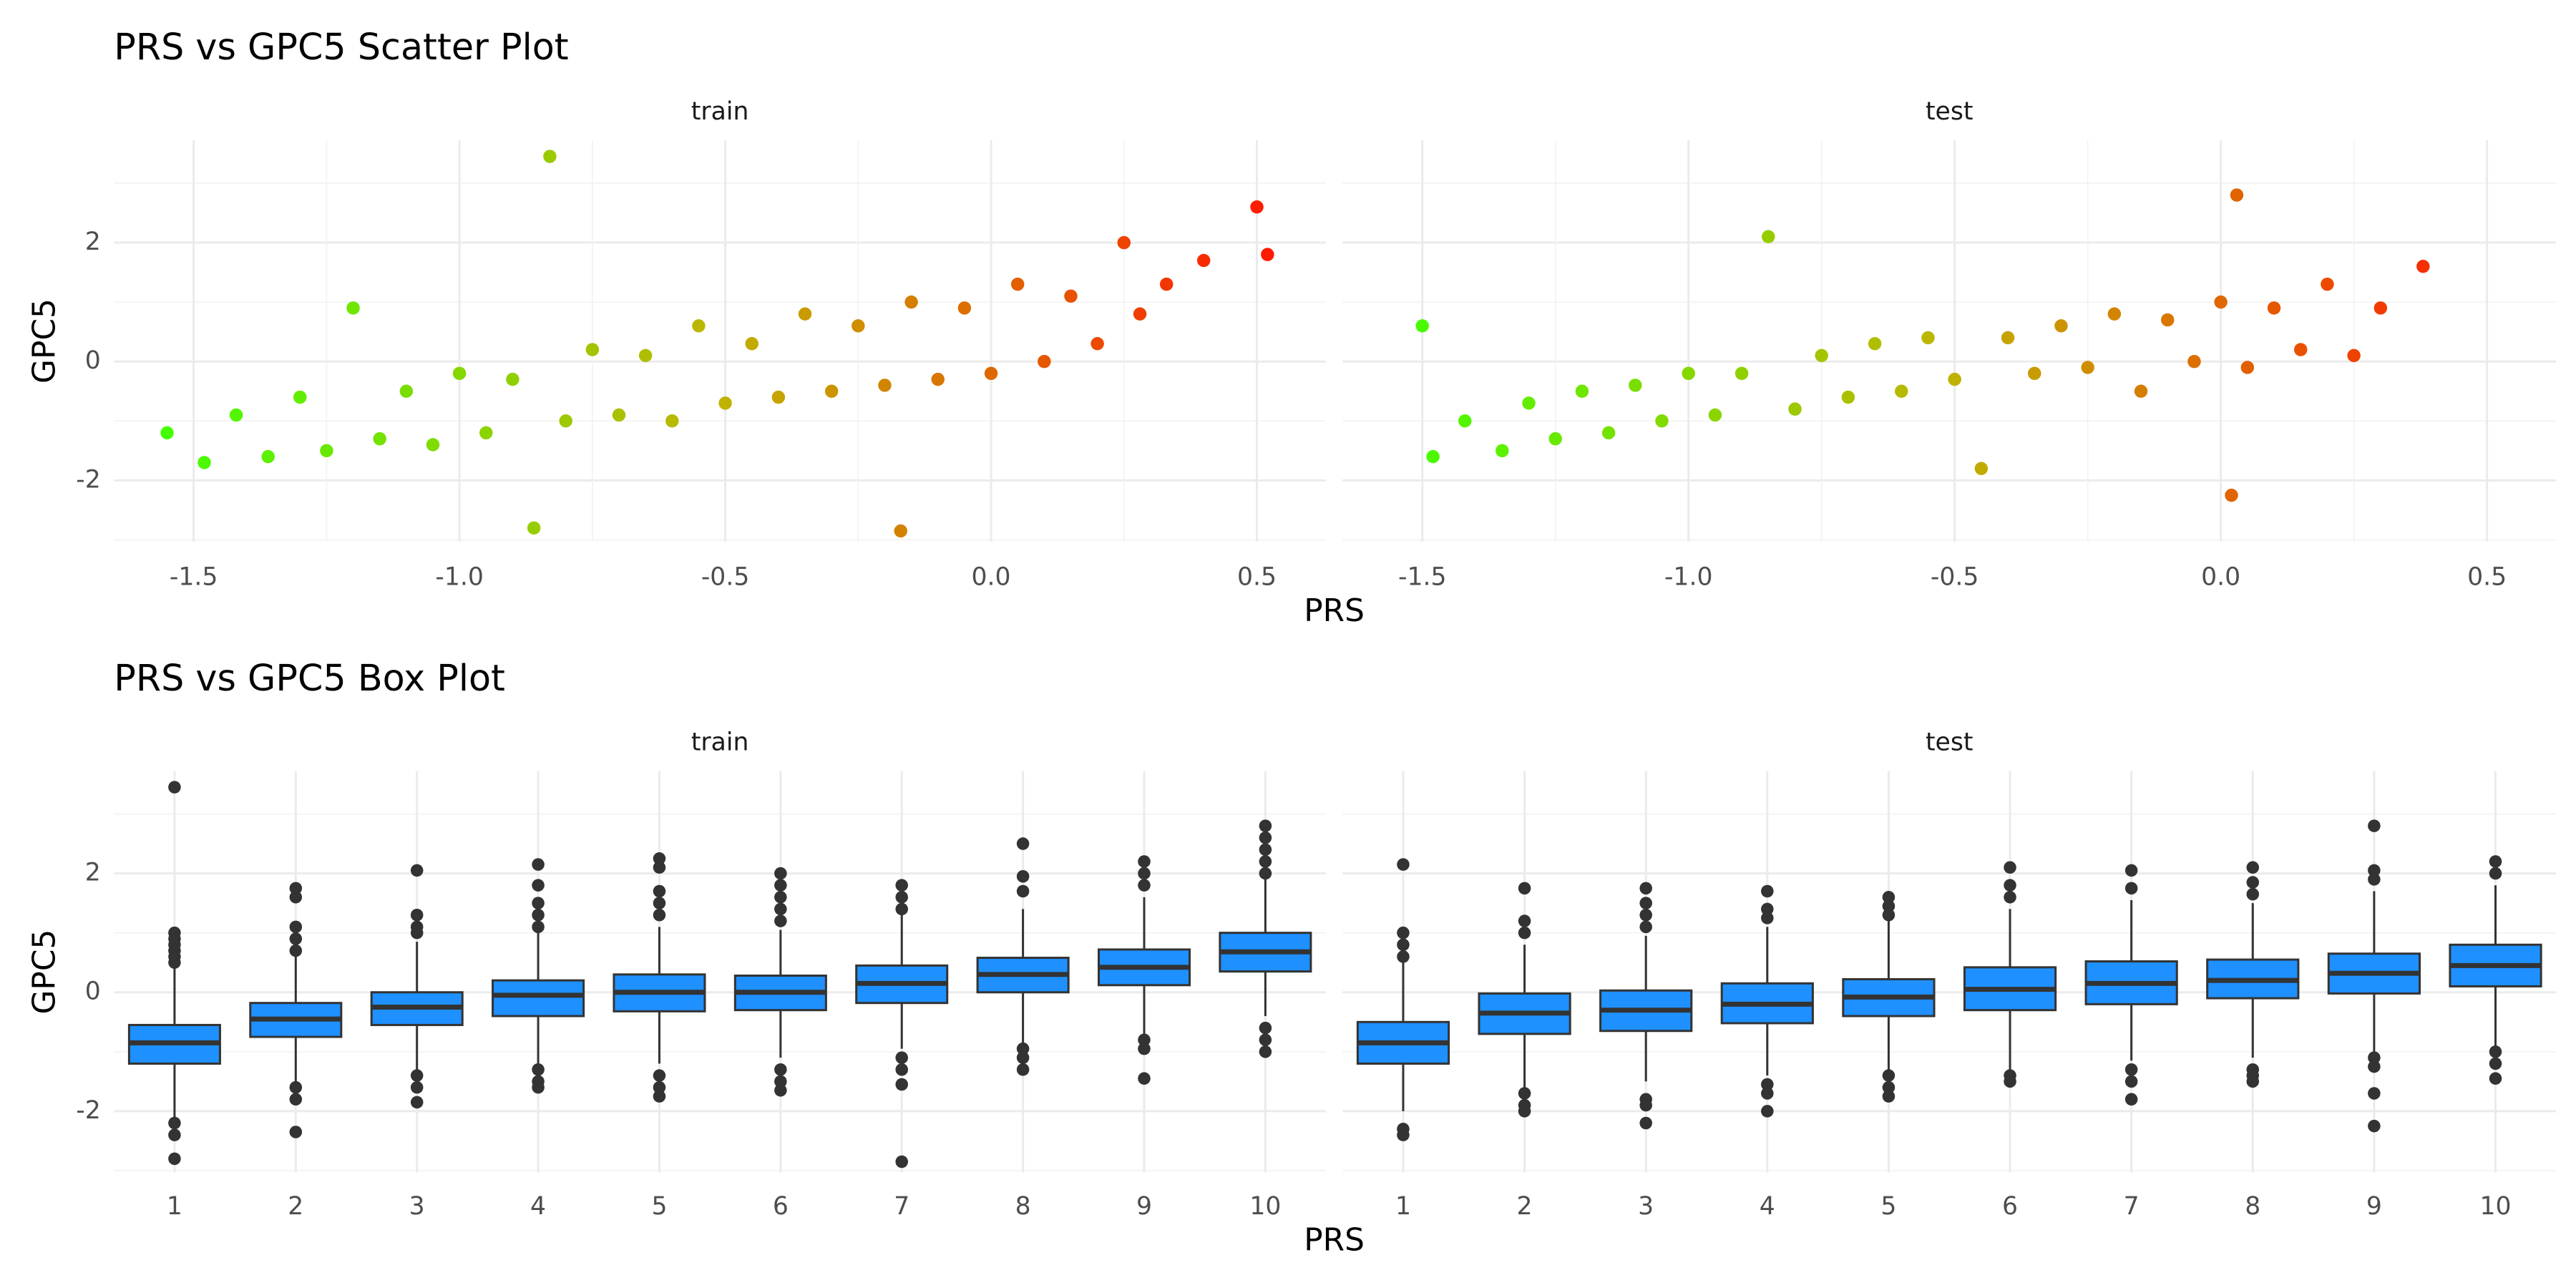 This screenshot has width=2576, height=1288. What do you see at coordinates (1767, 1206) in the screenshot?
I see `x-tick-label: 4` at bounding box center [1767, 1206].